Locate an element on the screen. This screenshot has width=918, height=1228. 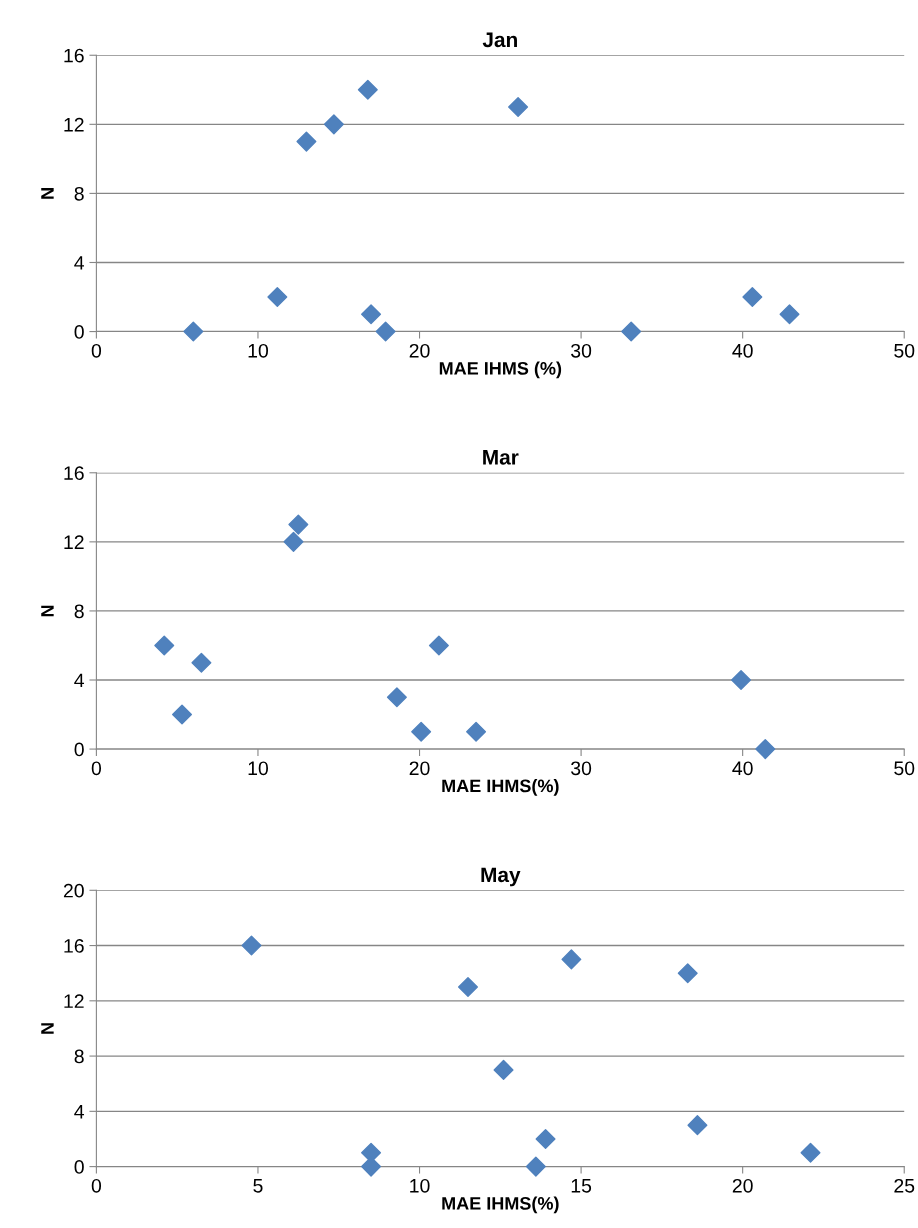
x-tick-label: 5 is located at coordinates (258, 1186).